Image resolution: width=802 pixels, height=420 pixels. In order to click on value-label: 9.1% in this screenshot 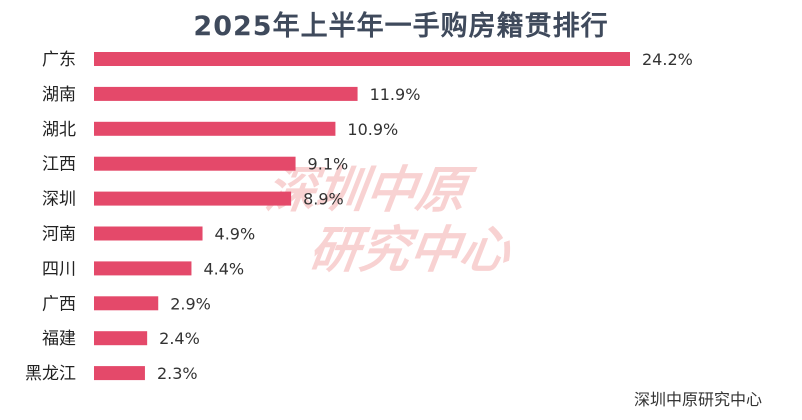, I will do `click(328, 164)`.